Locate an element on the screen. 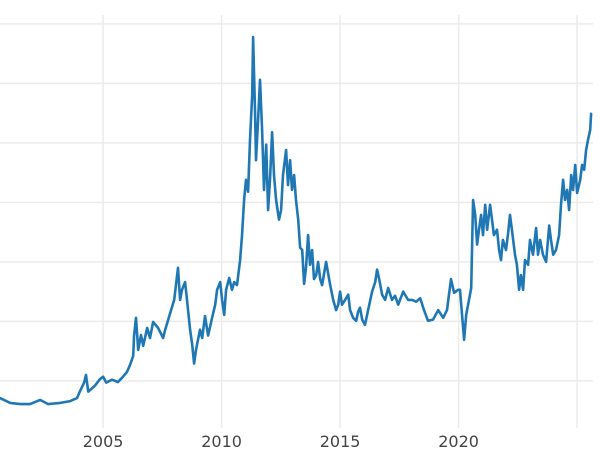 The height and width of the screenshot is (450, 600). x-tick-label: 2010 is located at coordinates (221, 441).